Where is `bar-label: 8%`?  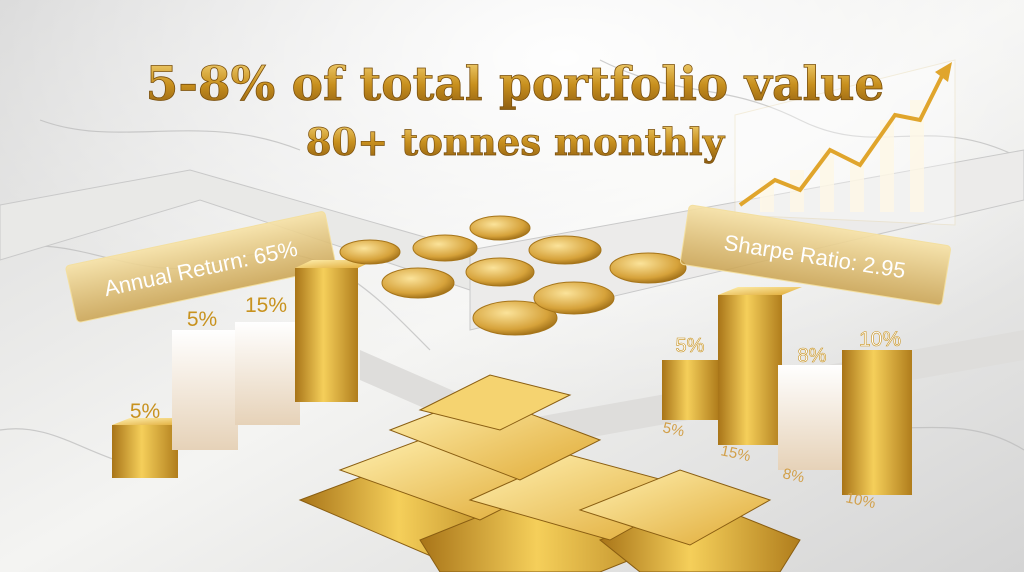 bar-label: 8% is located at coordinates (812, 356).